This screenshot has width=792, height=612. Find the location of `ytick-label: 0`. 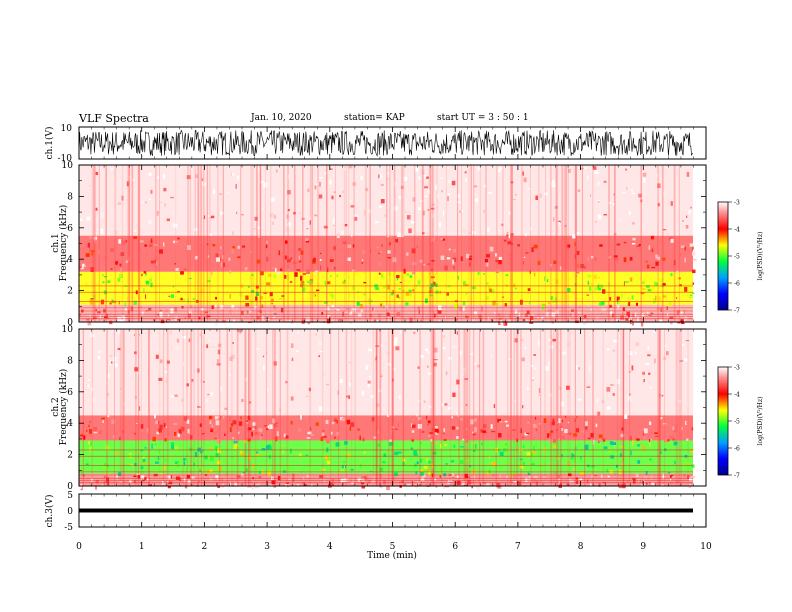

ytick-label: 0 is located at coordinates (70, 487).